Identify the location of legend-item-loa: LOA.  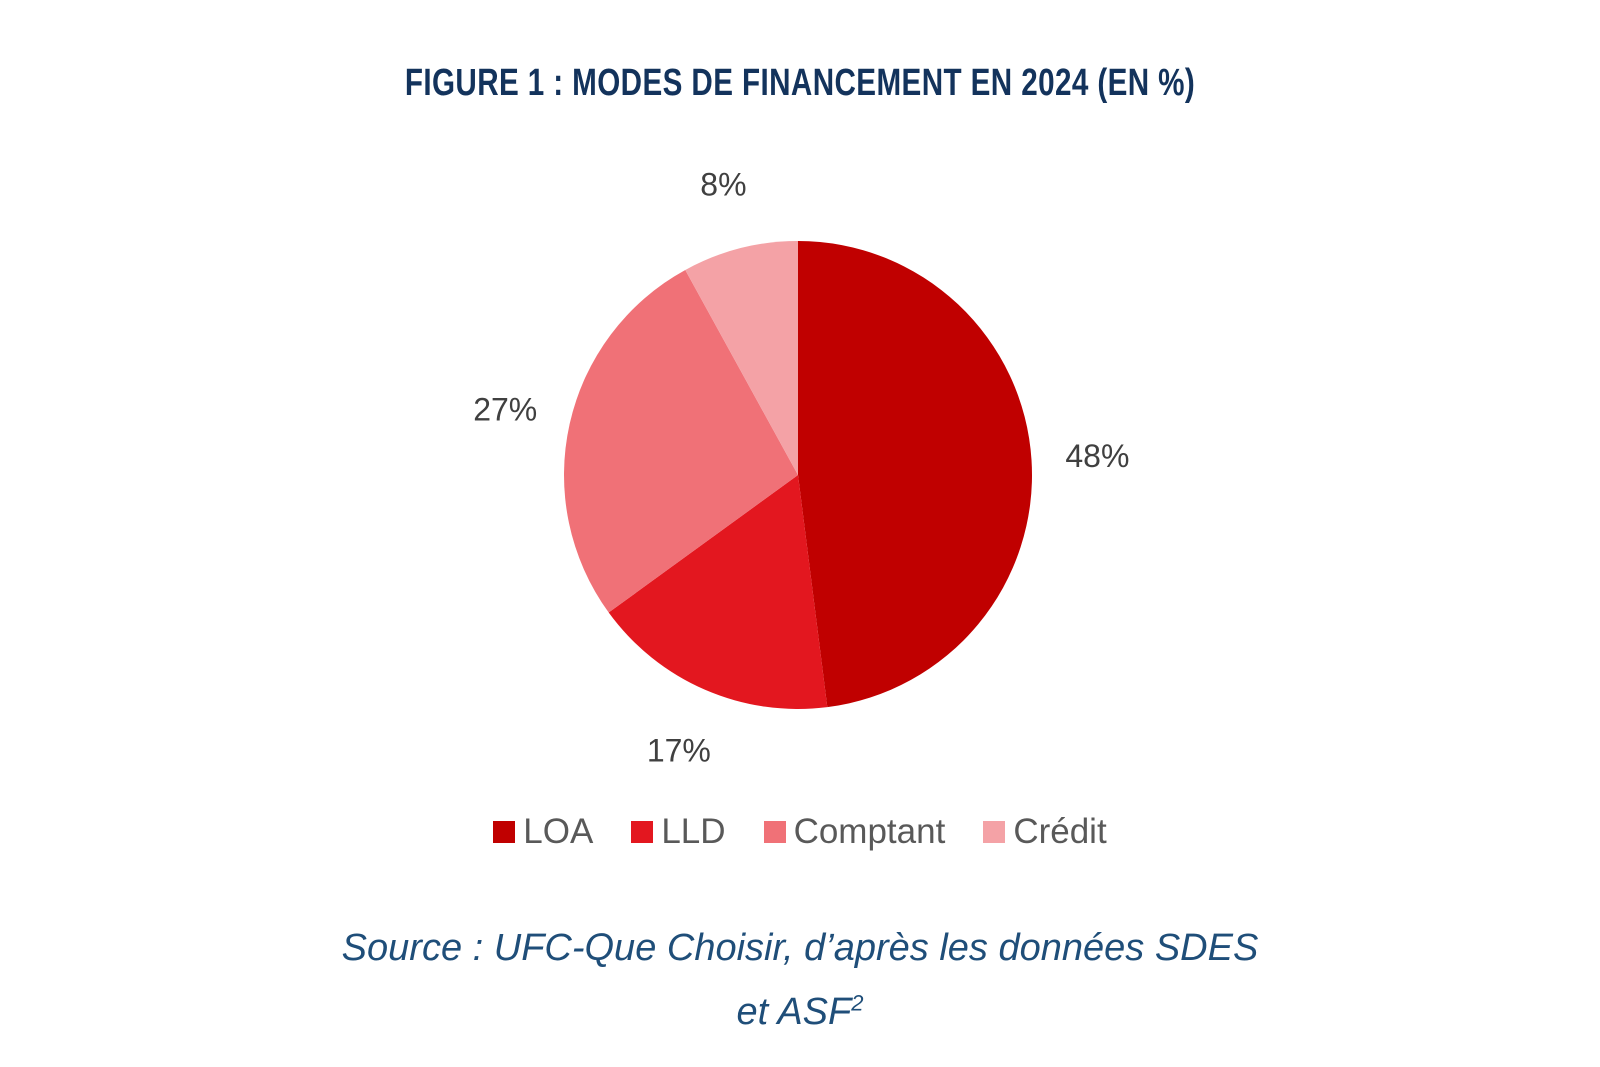
(543, 832).